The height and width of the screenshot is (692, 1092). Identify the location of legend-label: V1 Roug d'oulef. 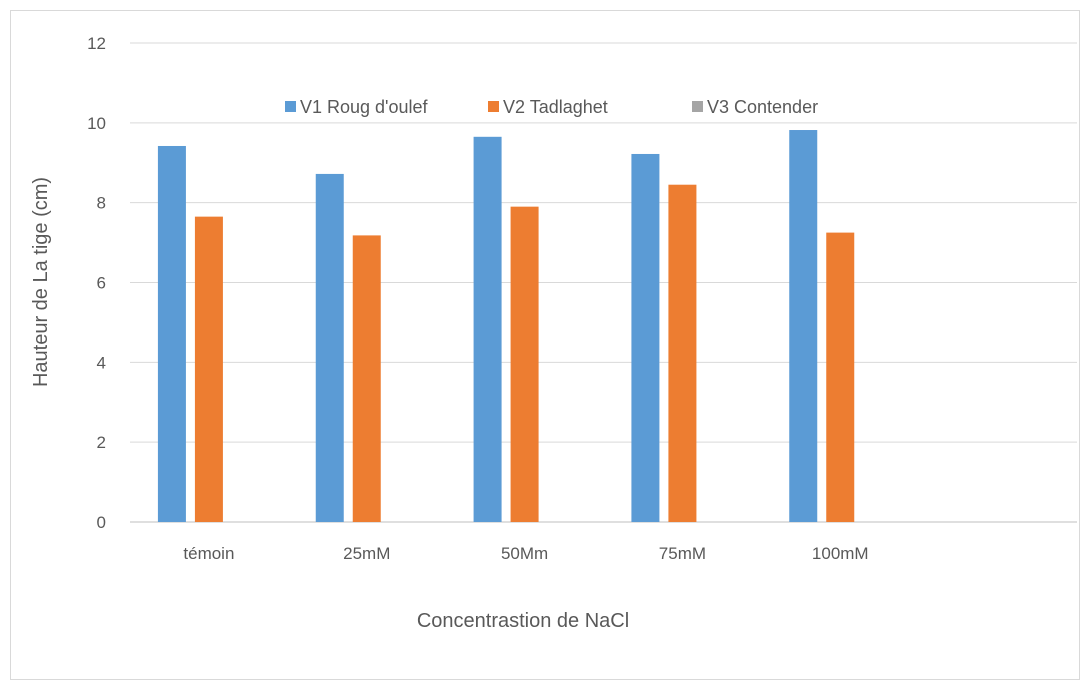
(364, 107).